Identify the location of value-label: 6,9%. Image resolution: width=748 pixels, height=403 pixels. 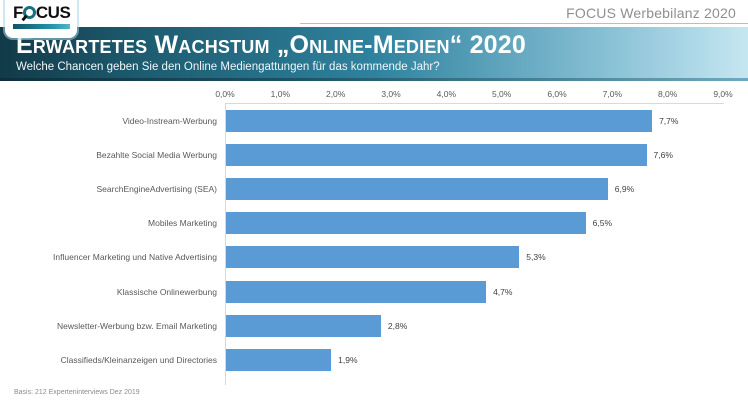
(624, 189).